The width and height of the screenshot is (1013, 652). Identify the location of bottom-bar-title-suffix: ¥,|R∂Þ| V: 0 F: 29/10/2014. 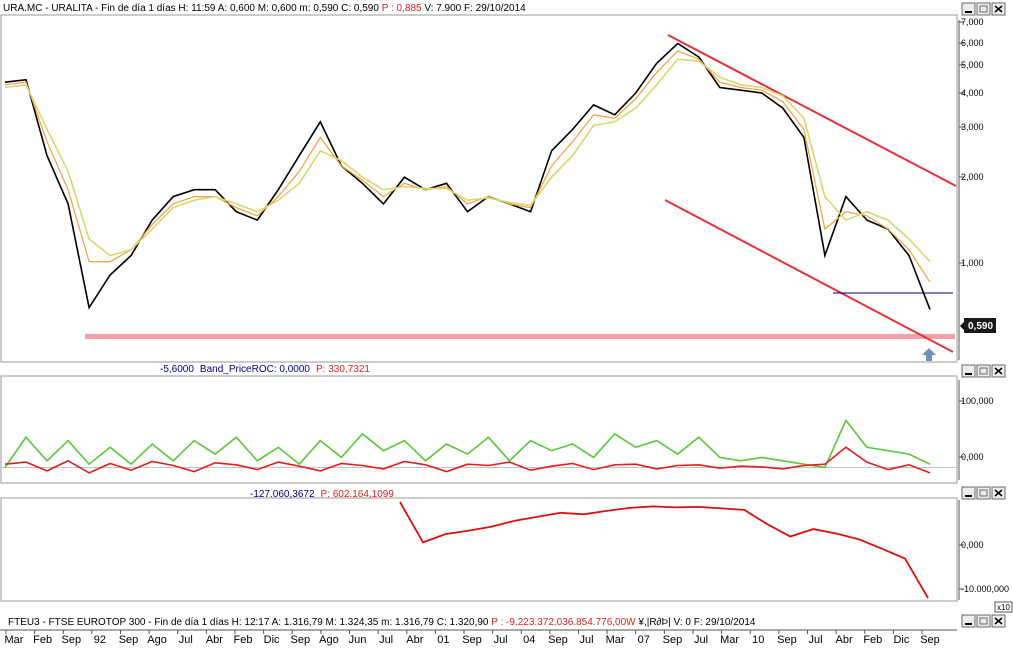
(696, 622).